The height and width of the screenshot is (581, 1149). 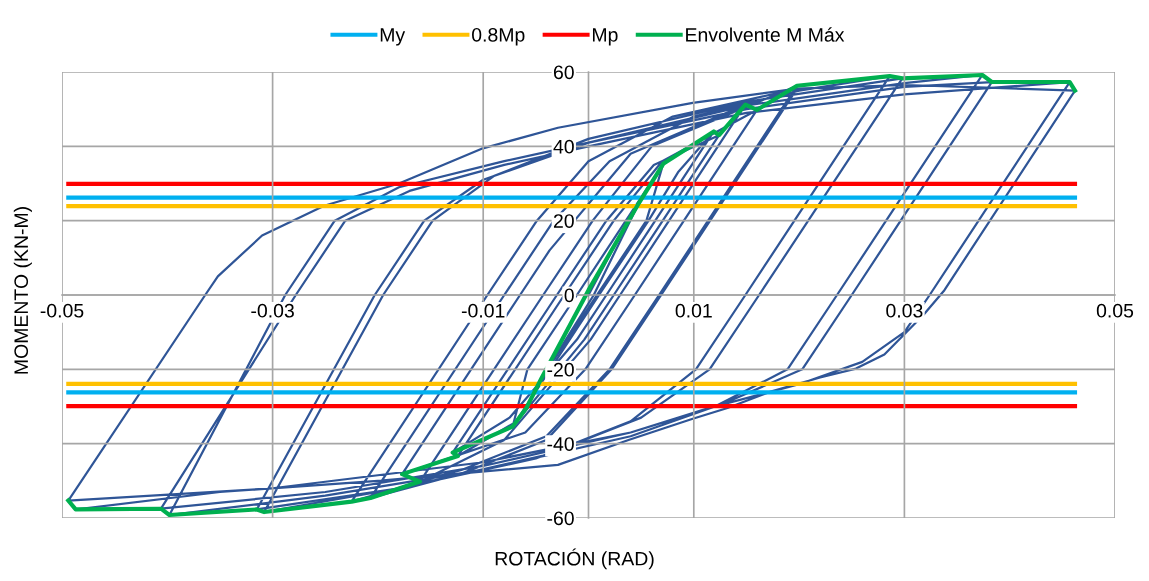 I want to click on x-tick-label: -0.05, so click(x=62, y=310).